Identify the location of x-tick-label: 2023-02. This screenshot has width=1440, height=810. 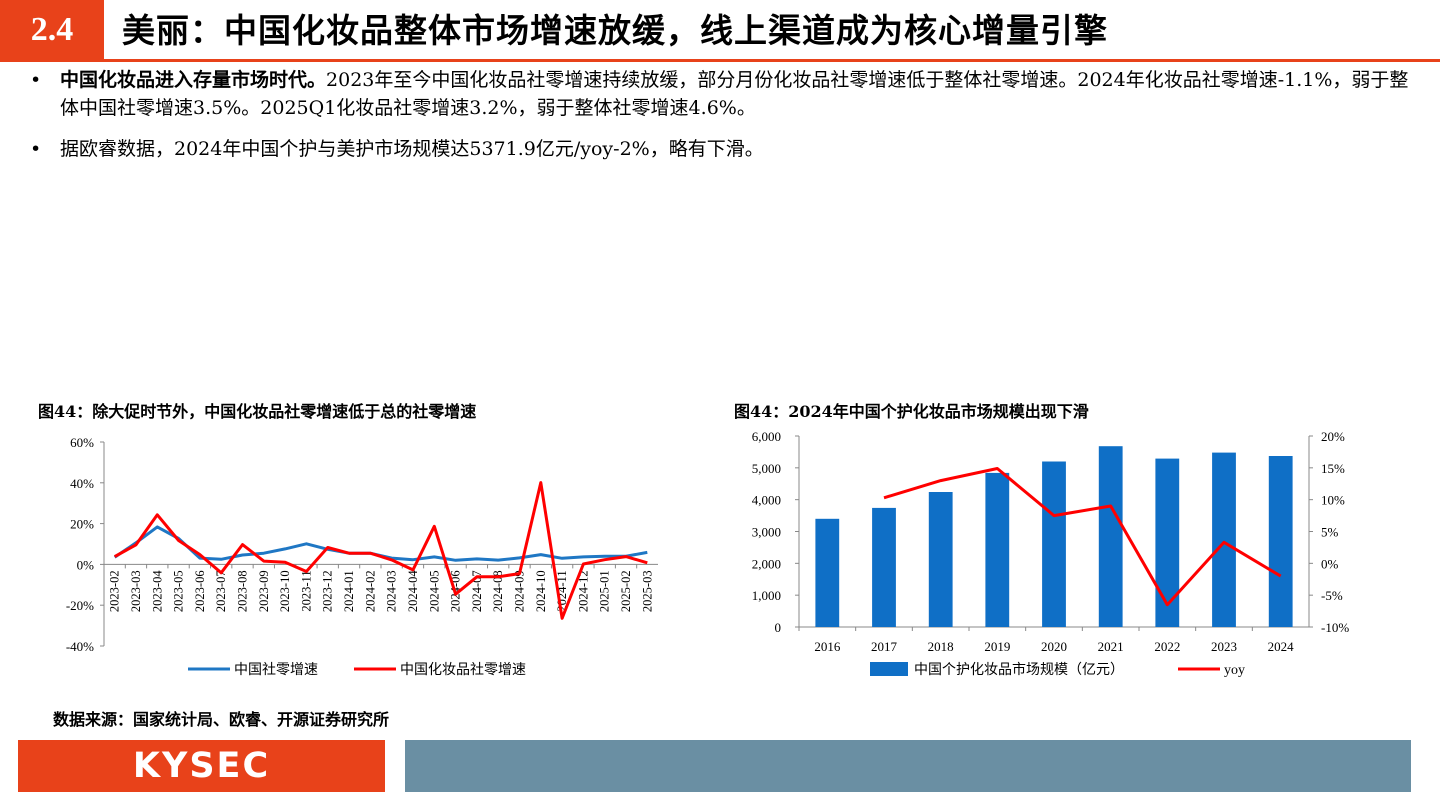
(115, 591).